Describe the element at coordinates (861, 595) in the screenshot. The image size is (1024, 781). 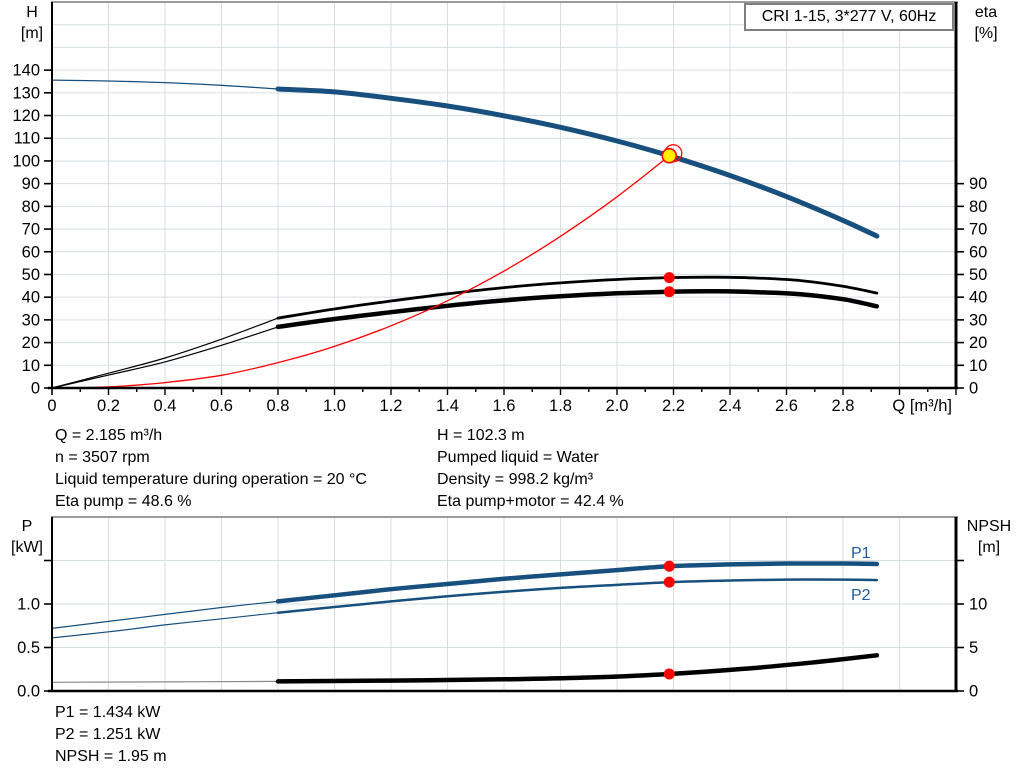
I see `series-label-p2: P2` at that location.